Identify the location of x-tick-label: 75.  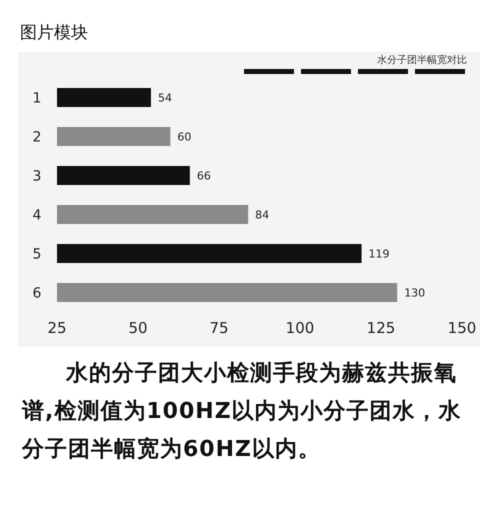
(219, 328).